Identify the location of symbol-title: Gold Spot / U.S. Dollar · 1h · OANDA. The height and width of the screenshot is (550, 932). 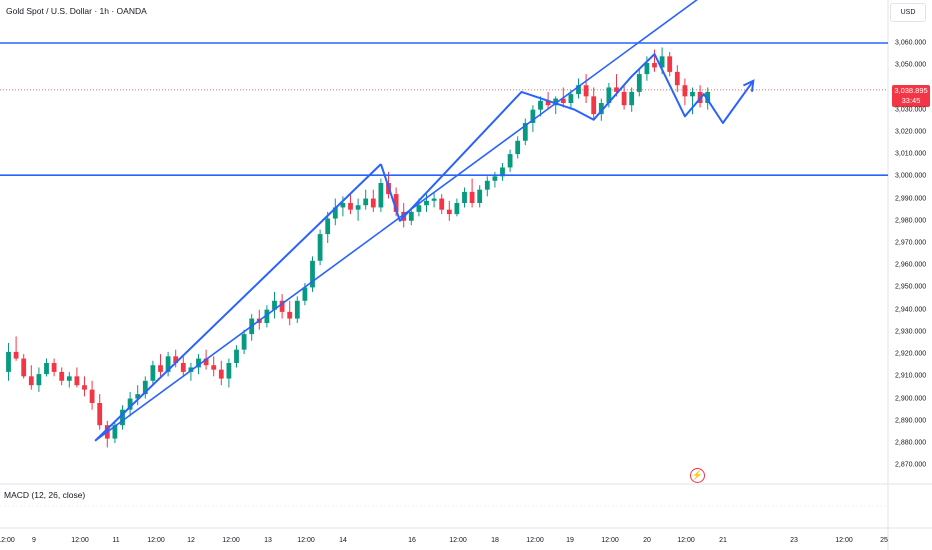
(76, 11).